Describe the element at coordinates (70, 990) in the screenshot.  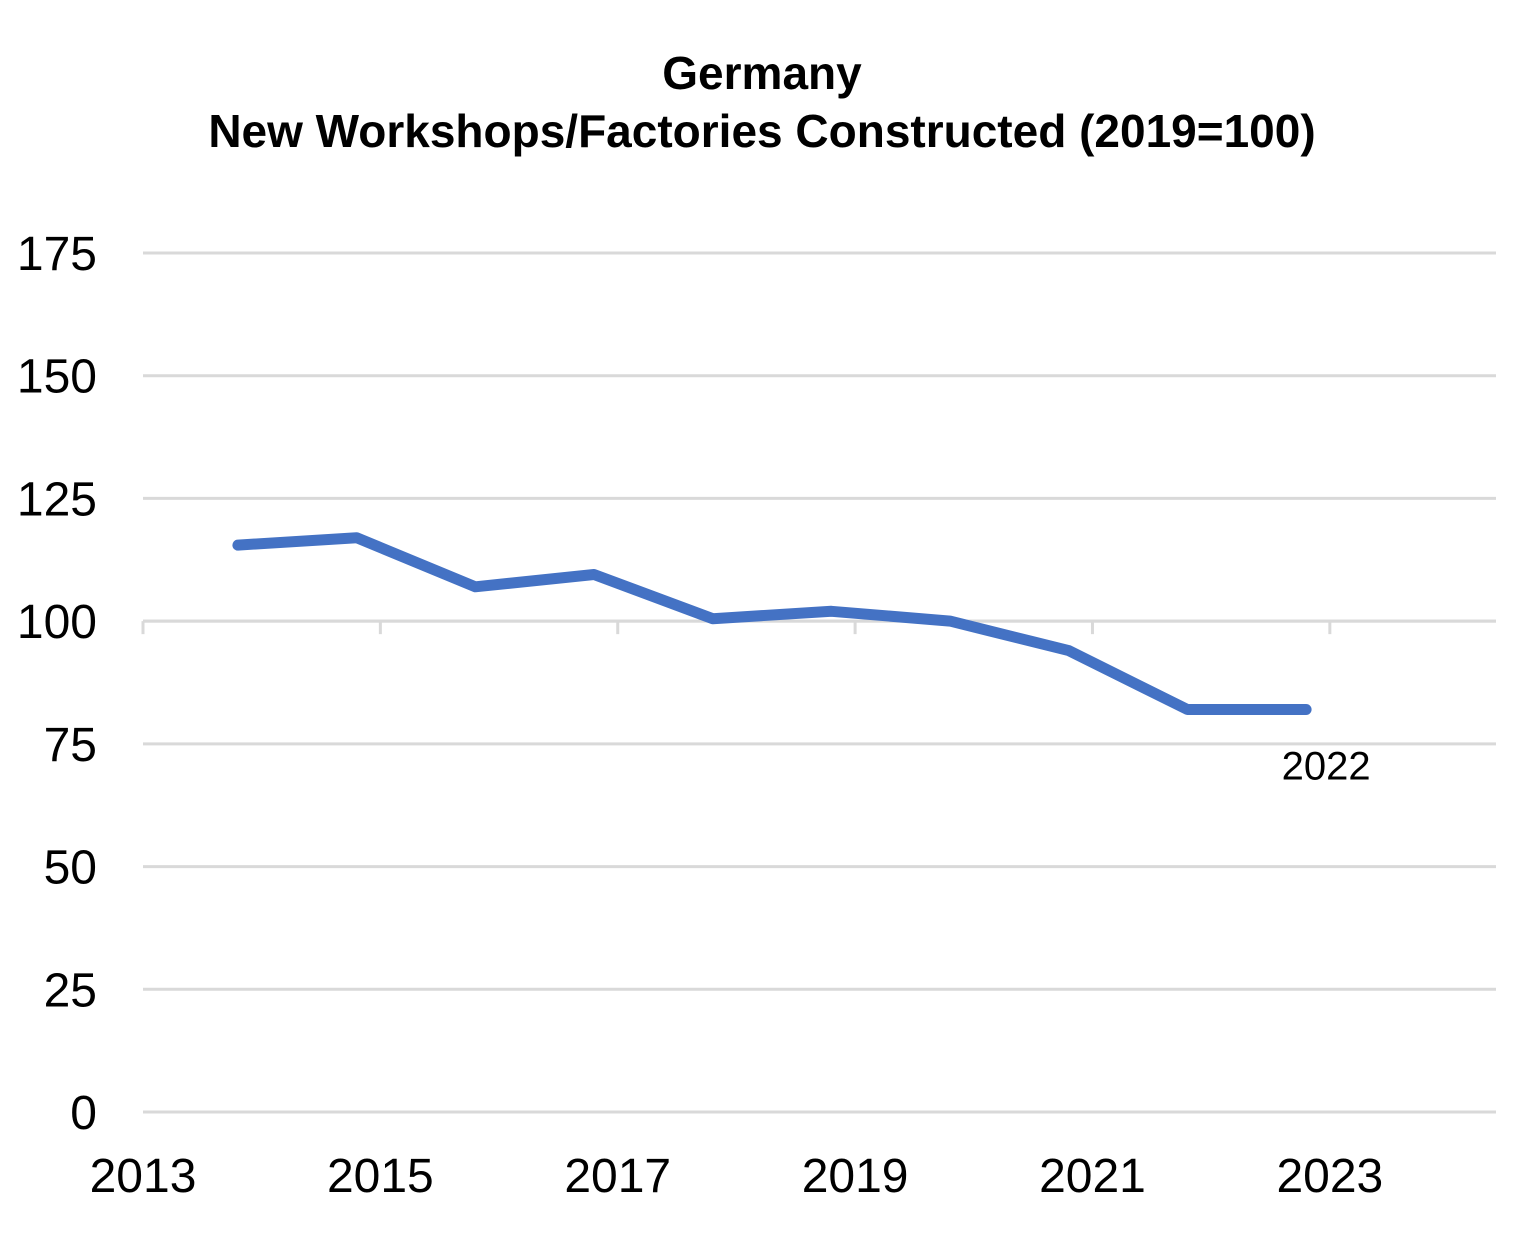
I see `y-tick-label-25: 25` at that location.